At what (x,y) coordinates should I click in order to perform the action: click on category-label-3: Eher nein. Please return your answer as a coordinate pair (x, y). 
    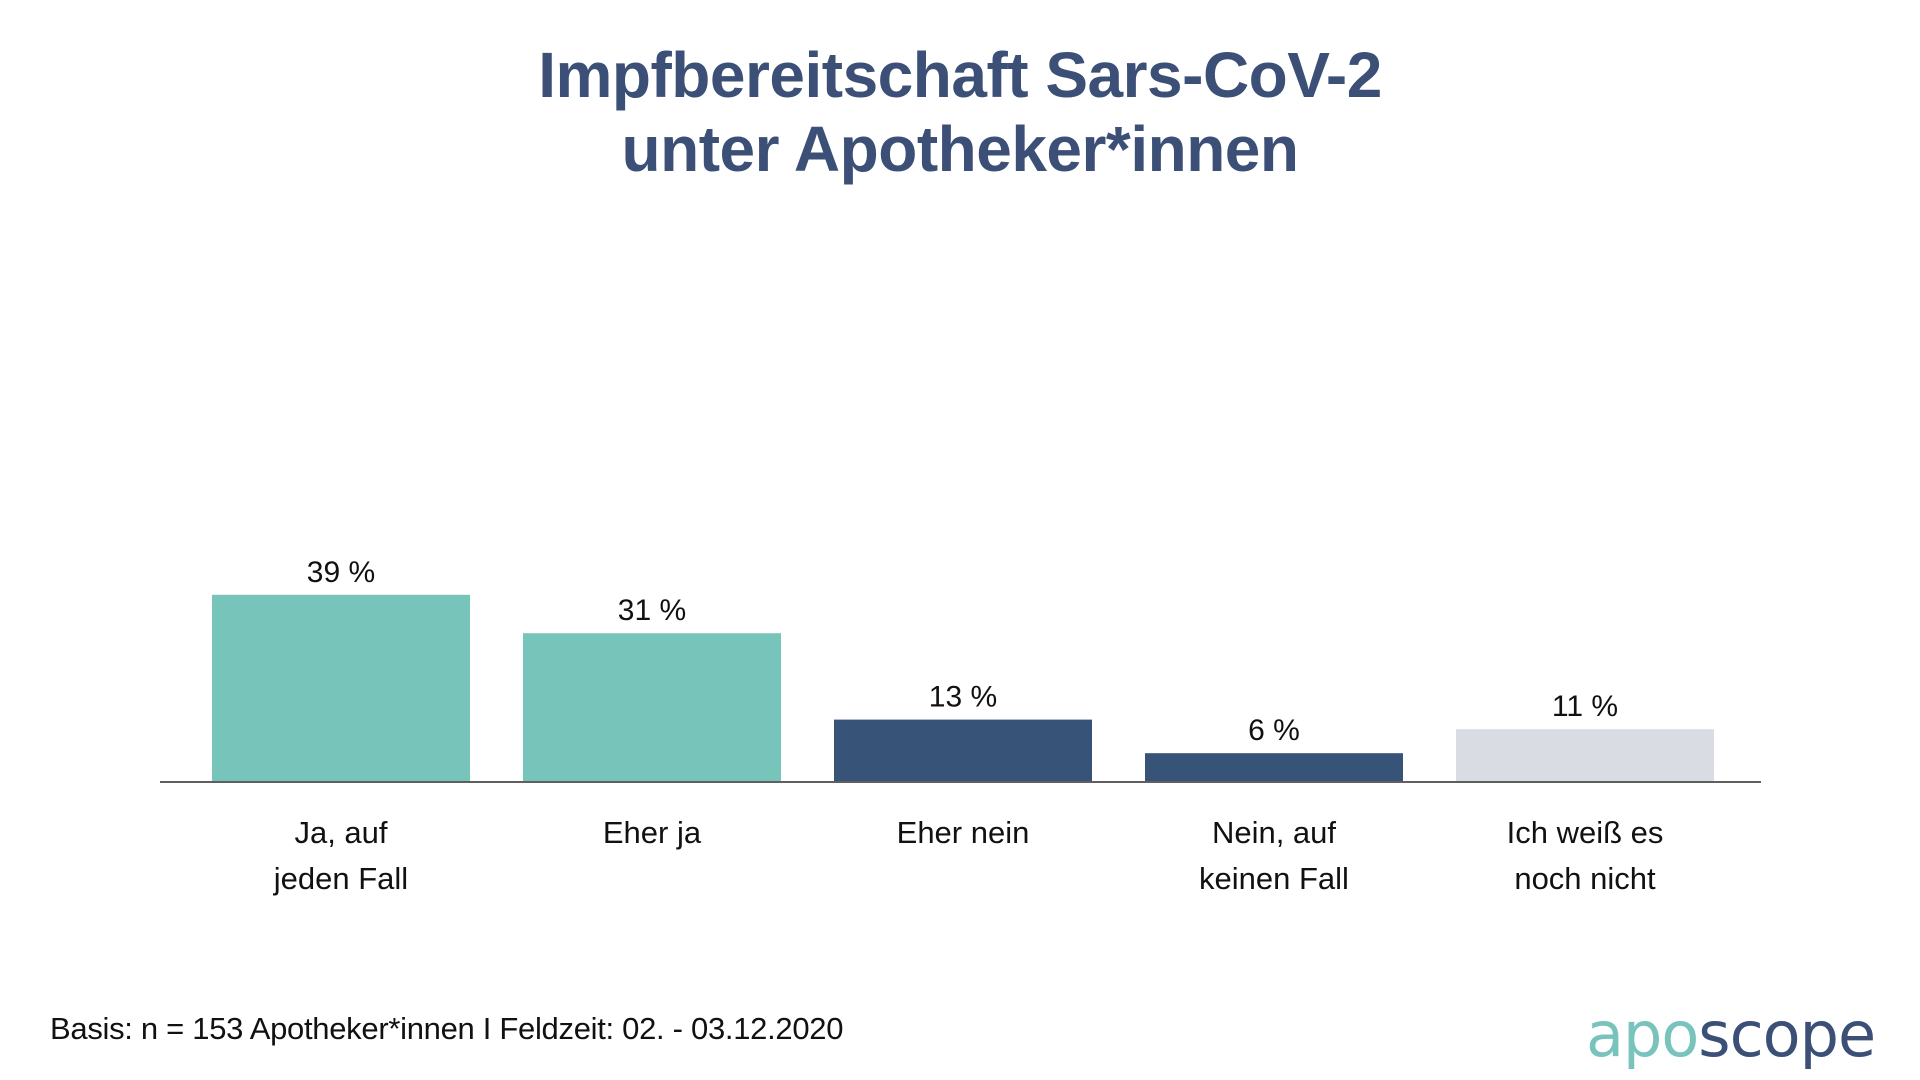
    Looking at the image, I should click on (963, 832).